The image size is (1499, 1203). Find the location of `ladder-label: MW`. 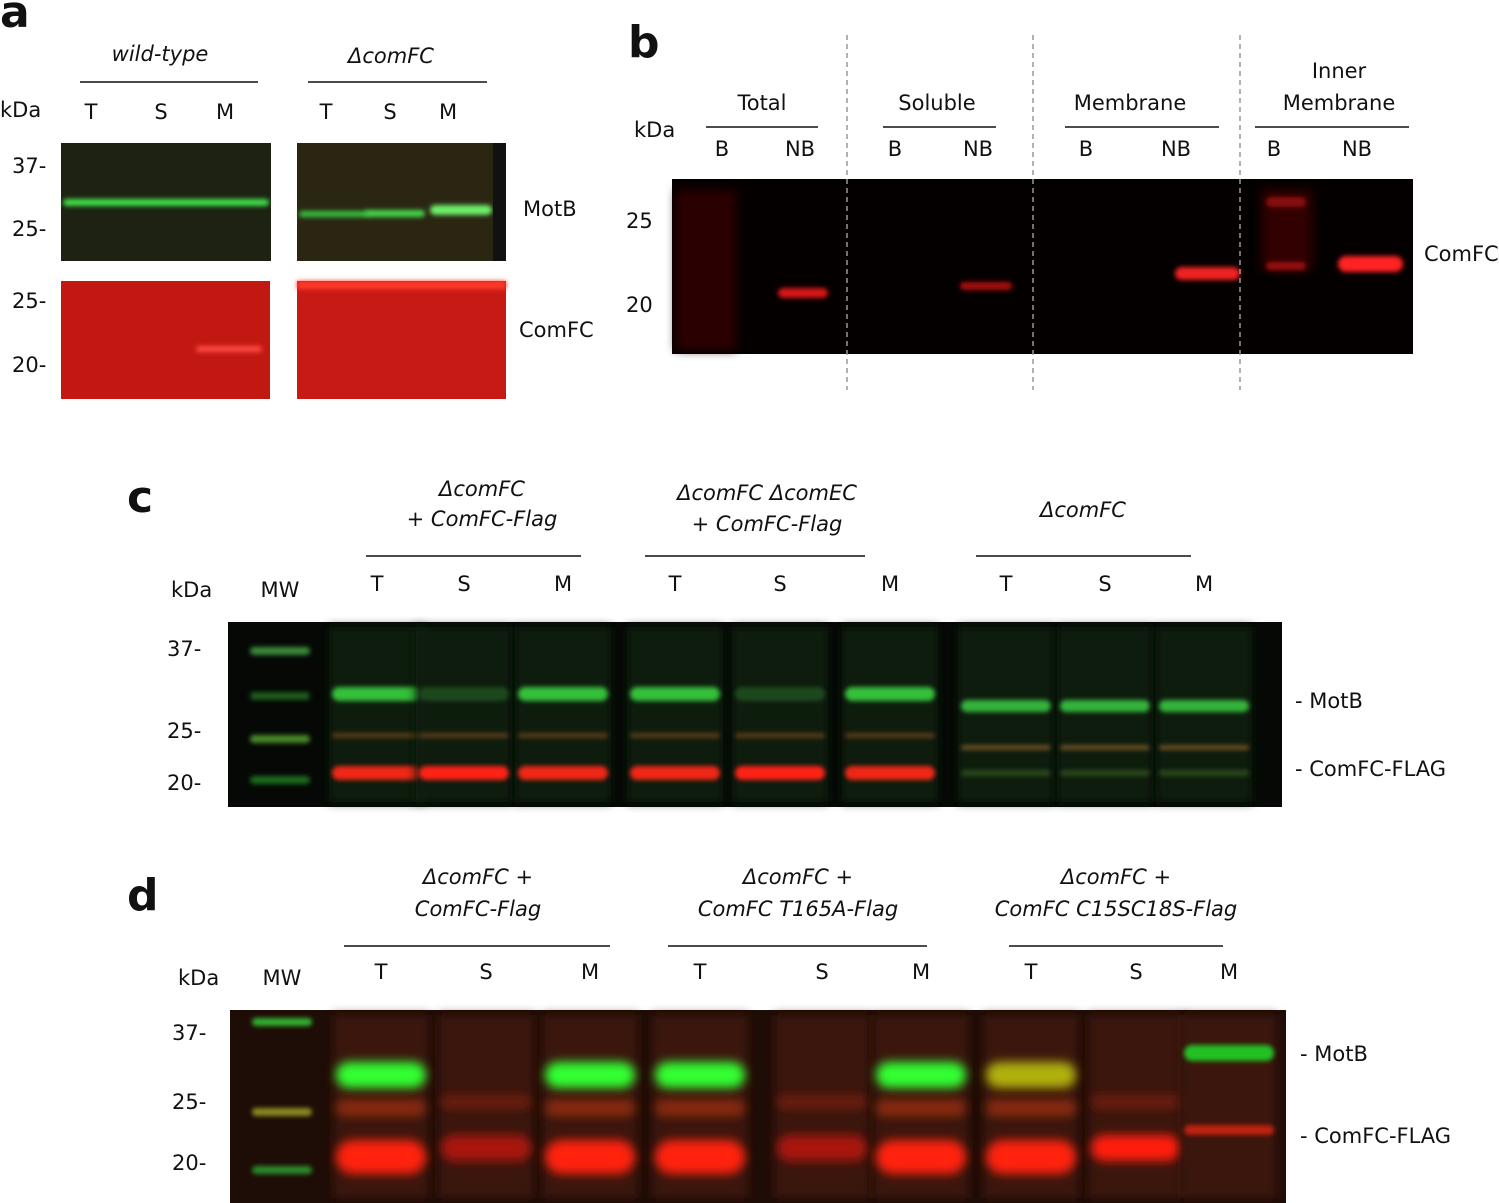

ladder-label: MW is located at coordinates (282, 978).